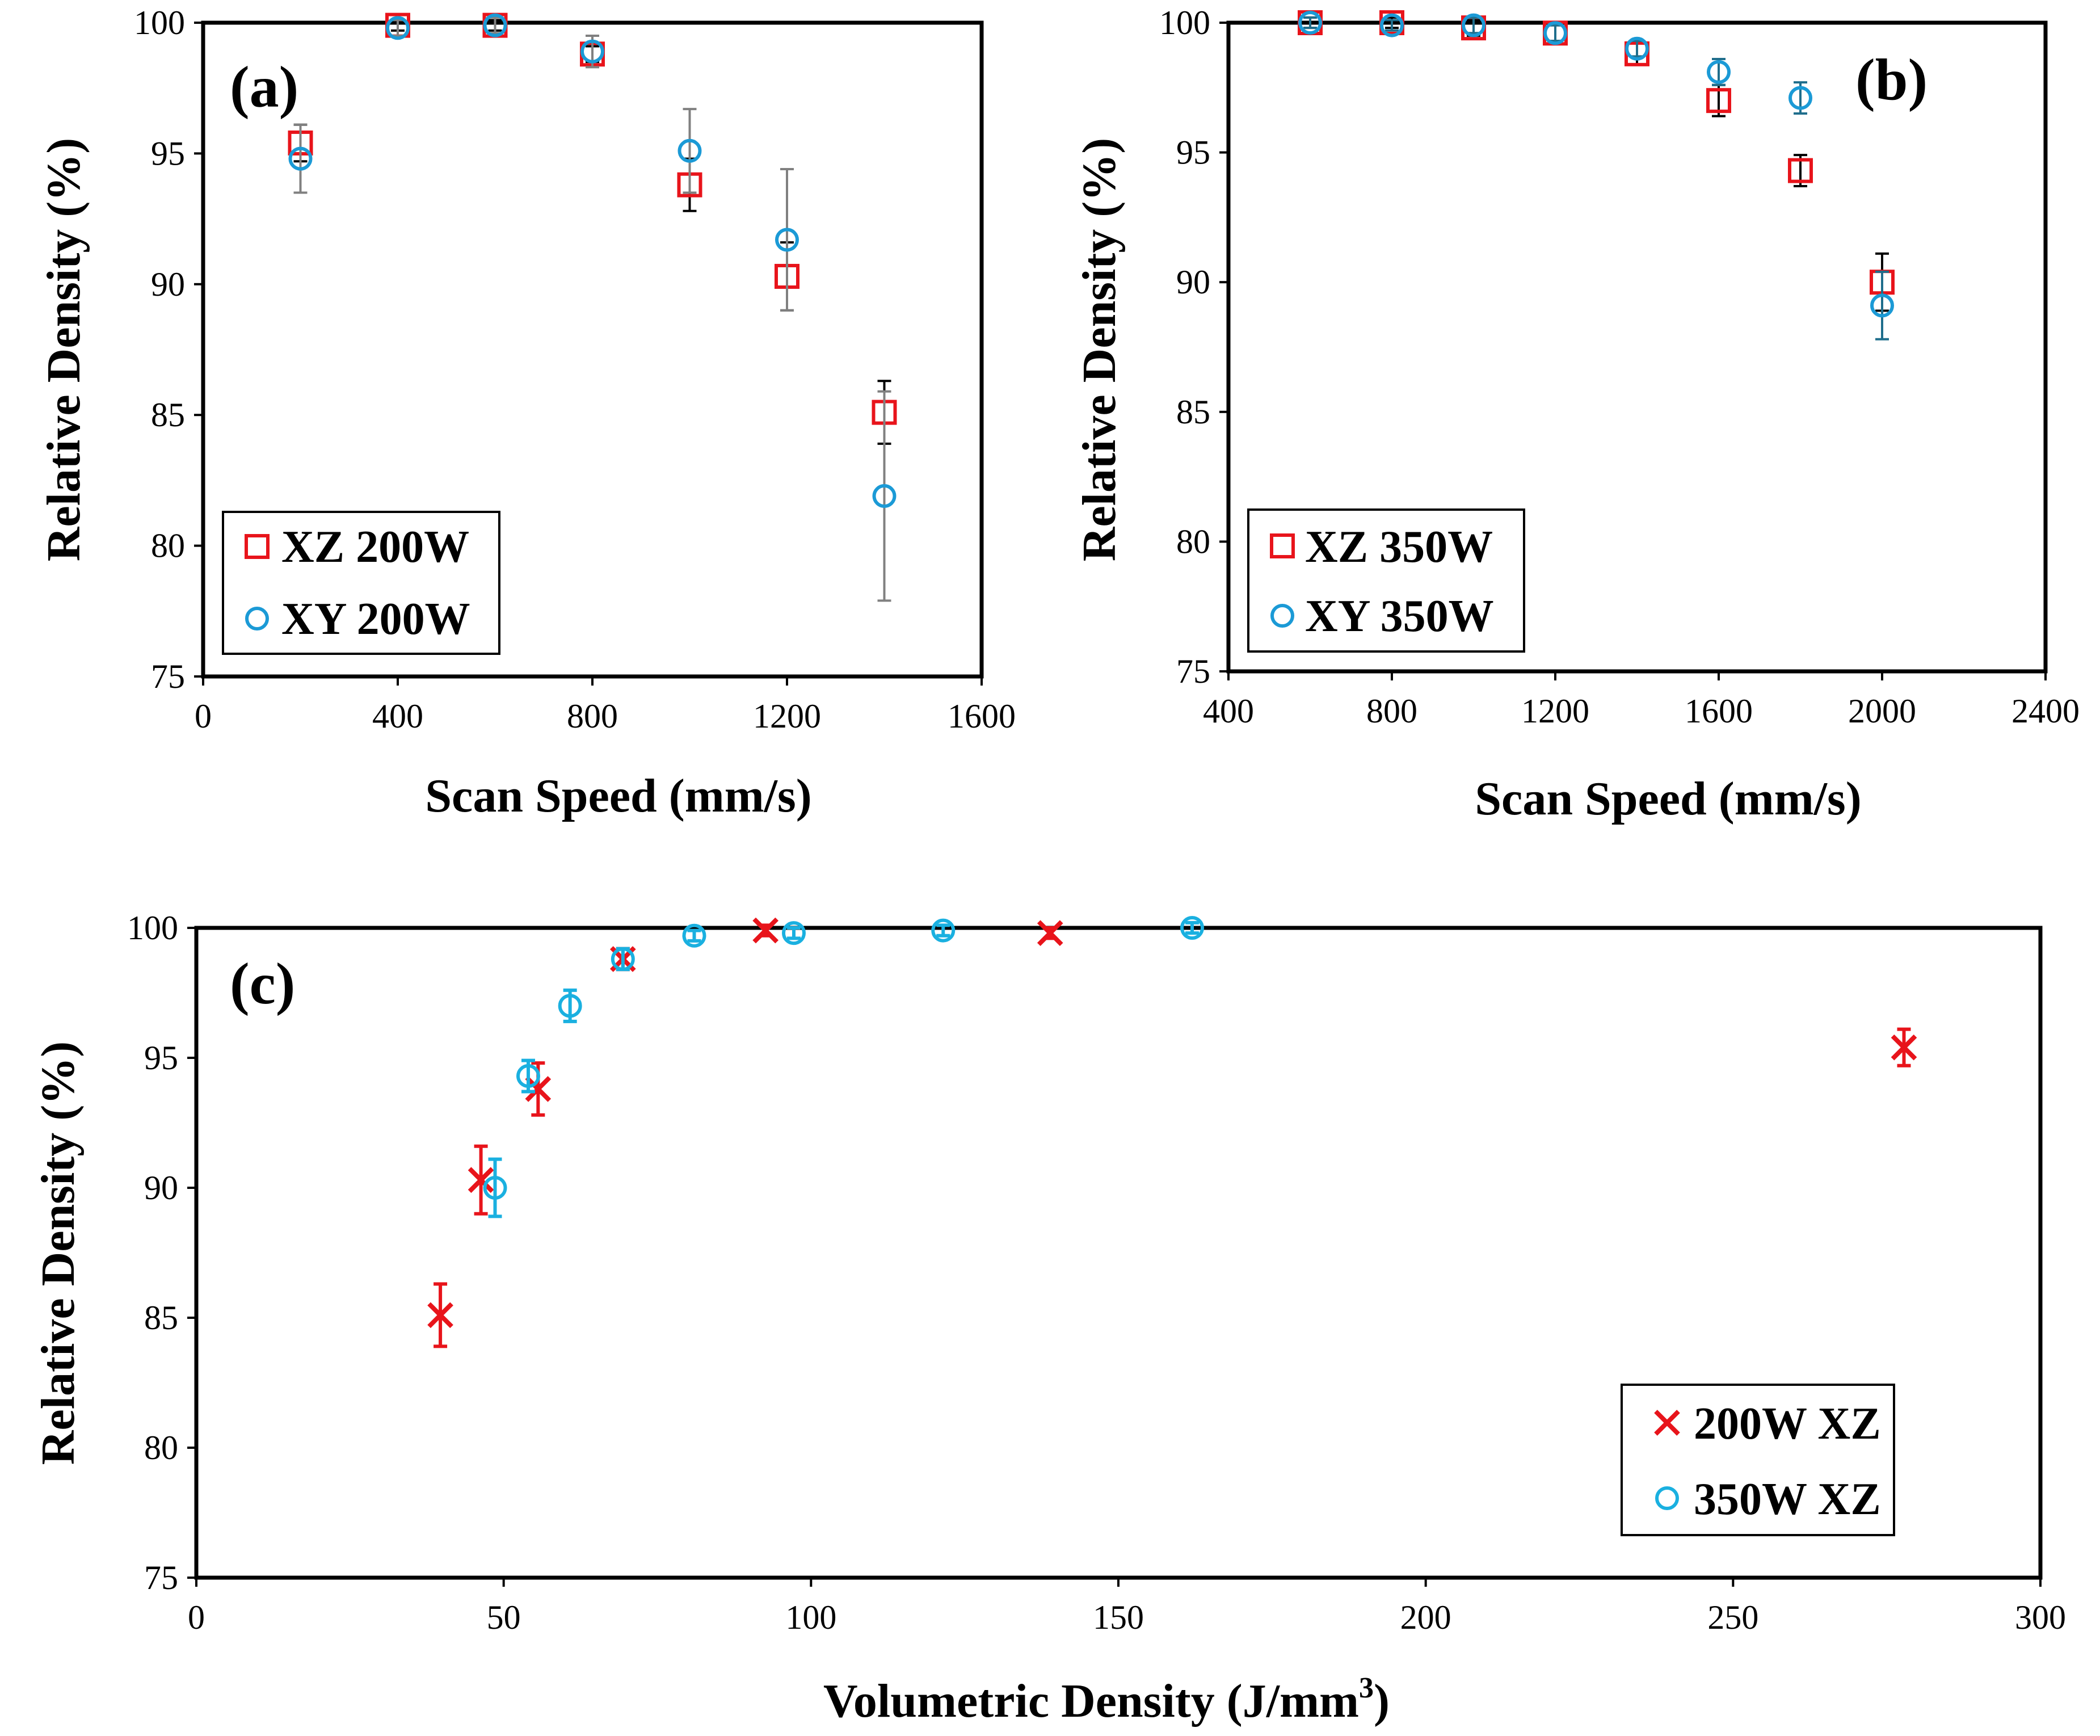 The image size is (2100, 1736). Describe the element at coordinates (375, 547) in the screenshot. I see `panel-a-legend-label-xz-200w: XZ 200W` at that location.